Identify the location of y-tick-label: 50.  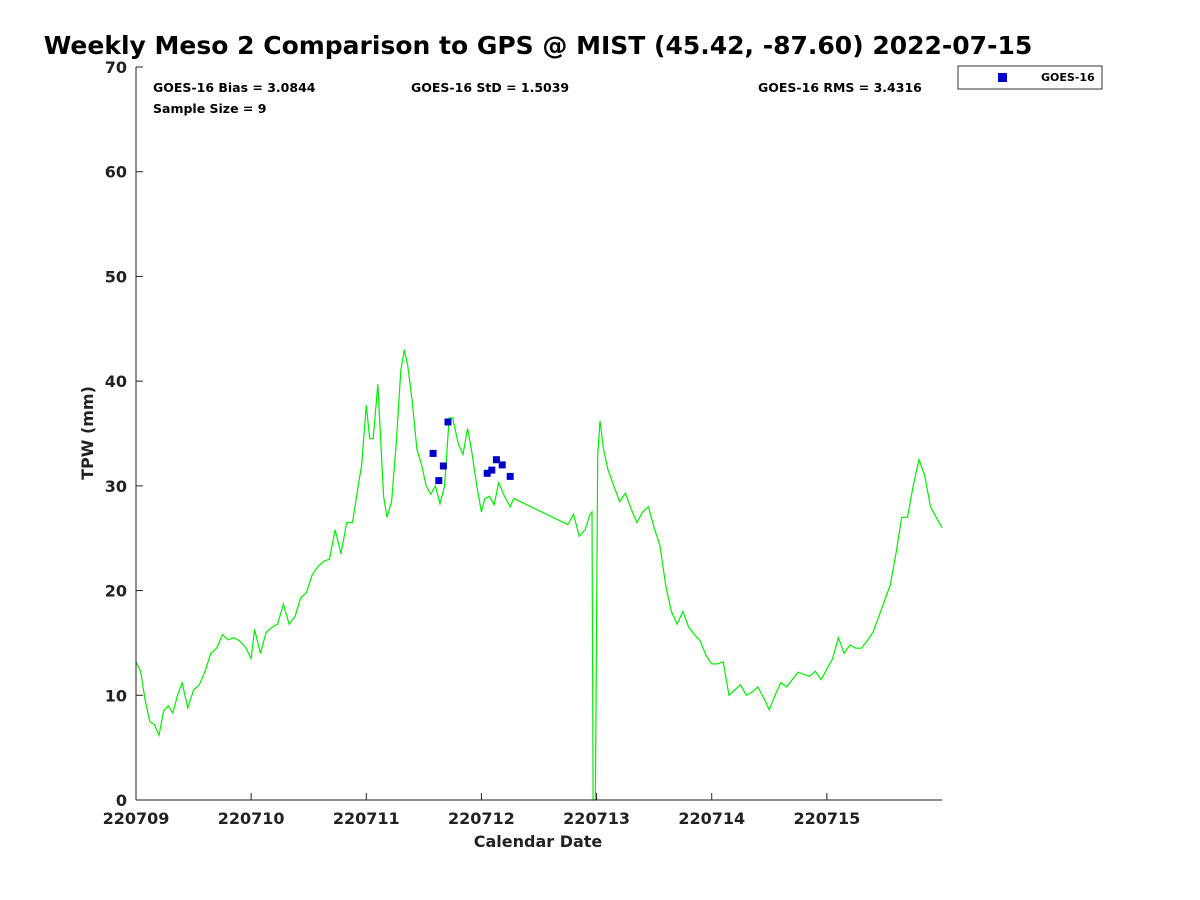
(116, 276).